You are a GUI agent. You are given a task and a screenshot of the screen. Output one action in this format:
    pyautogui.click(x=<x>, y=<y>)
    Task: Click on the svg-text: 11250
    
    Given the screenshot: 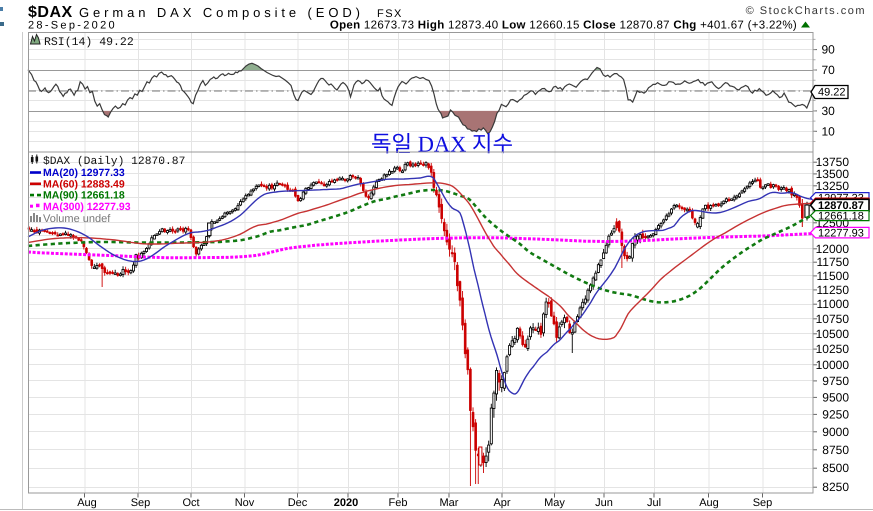 What is the action you would take?
    pyautogui.click(x=833, y=290)
    